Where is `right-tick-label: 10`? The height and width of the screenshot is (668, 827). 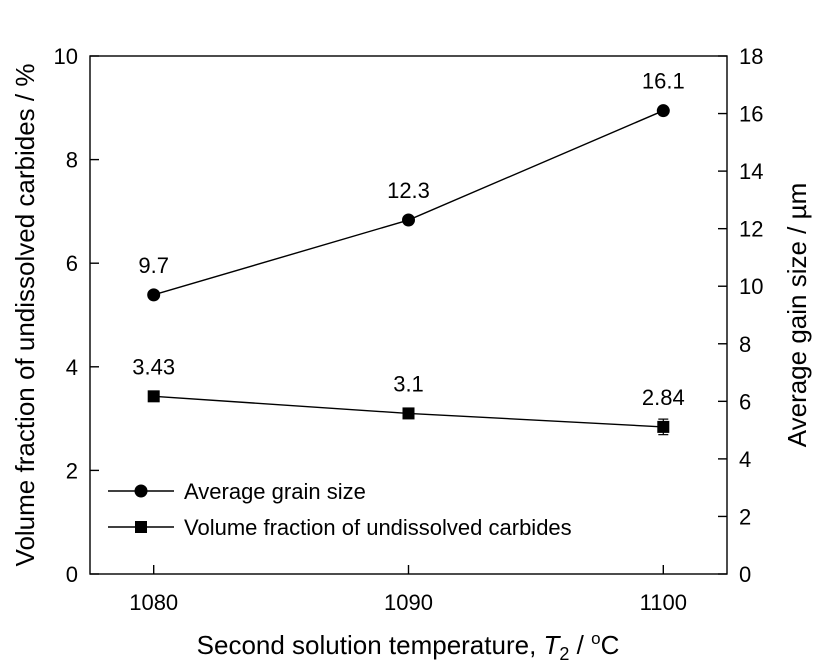 right-tick-label: 10 is located at coordinates (751, 286).